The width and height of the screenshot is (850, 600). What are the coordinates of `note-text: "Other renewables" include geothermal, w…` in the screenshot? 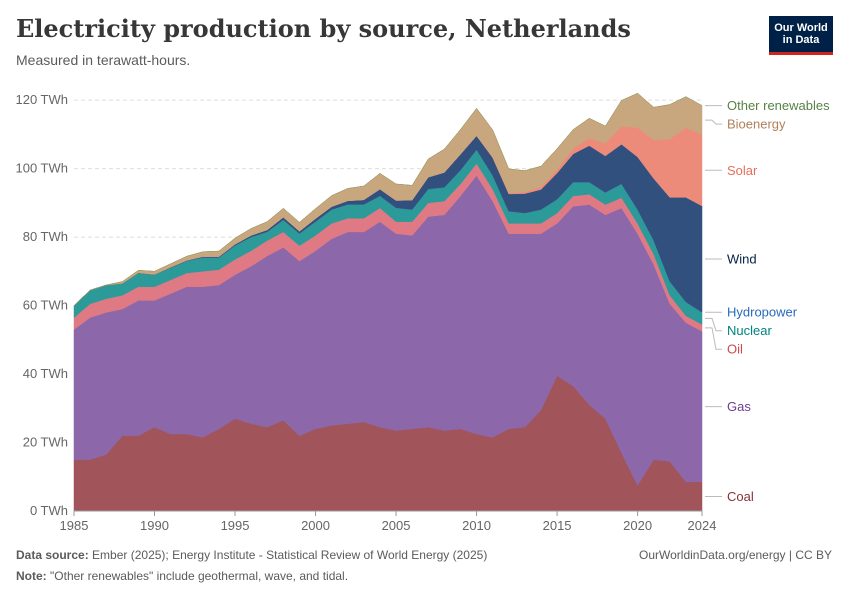 It's located at (199, 576).